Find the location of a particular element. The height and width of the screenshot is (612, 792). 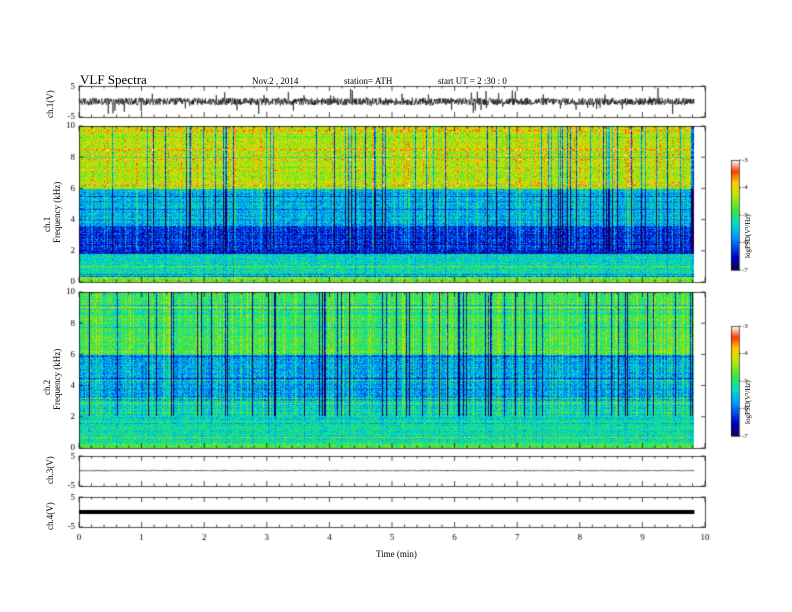

ch2-colorbar-label: logPSD(V²/Hz) is located at coordinates (748, 402).